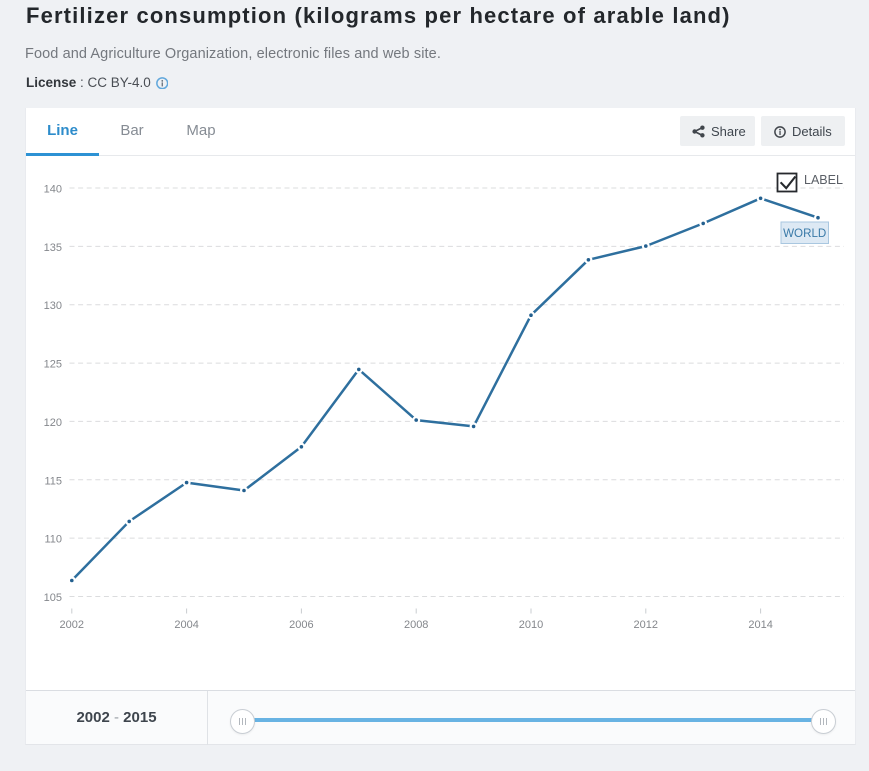  I want to click on svg-text: 2012, so click(646, 625).